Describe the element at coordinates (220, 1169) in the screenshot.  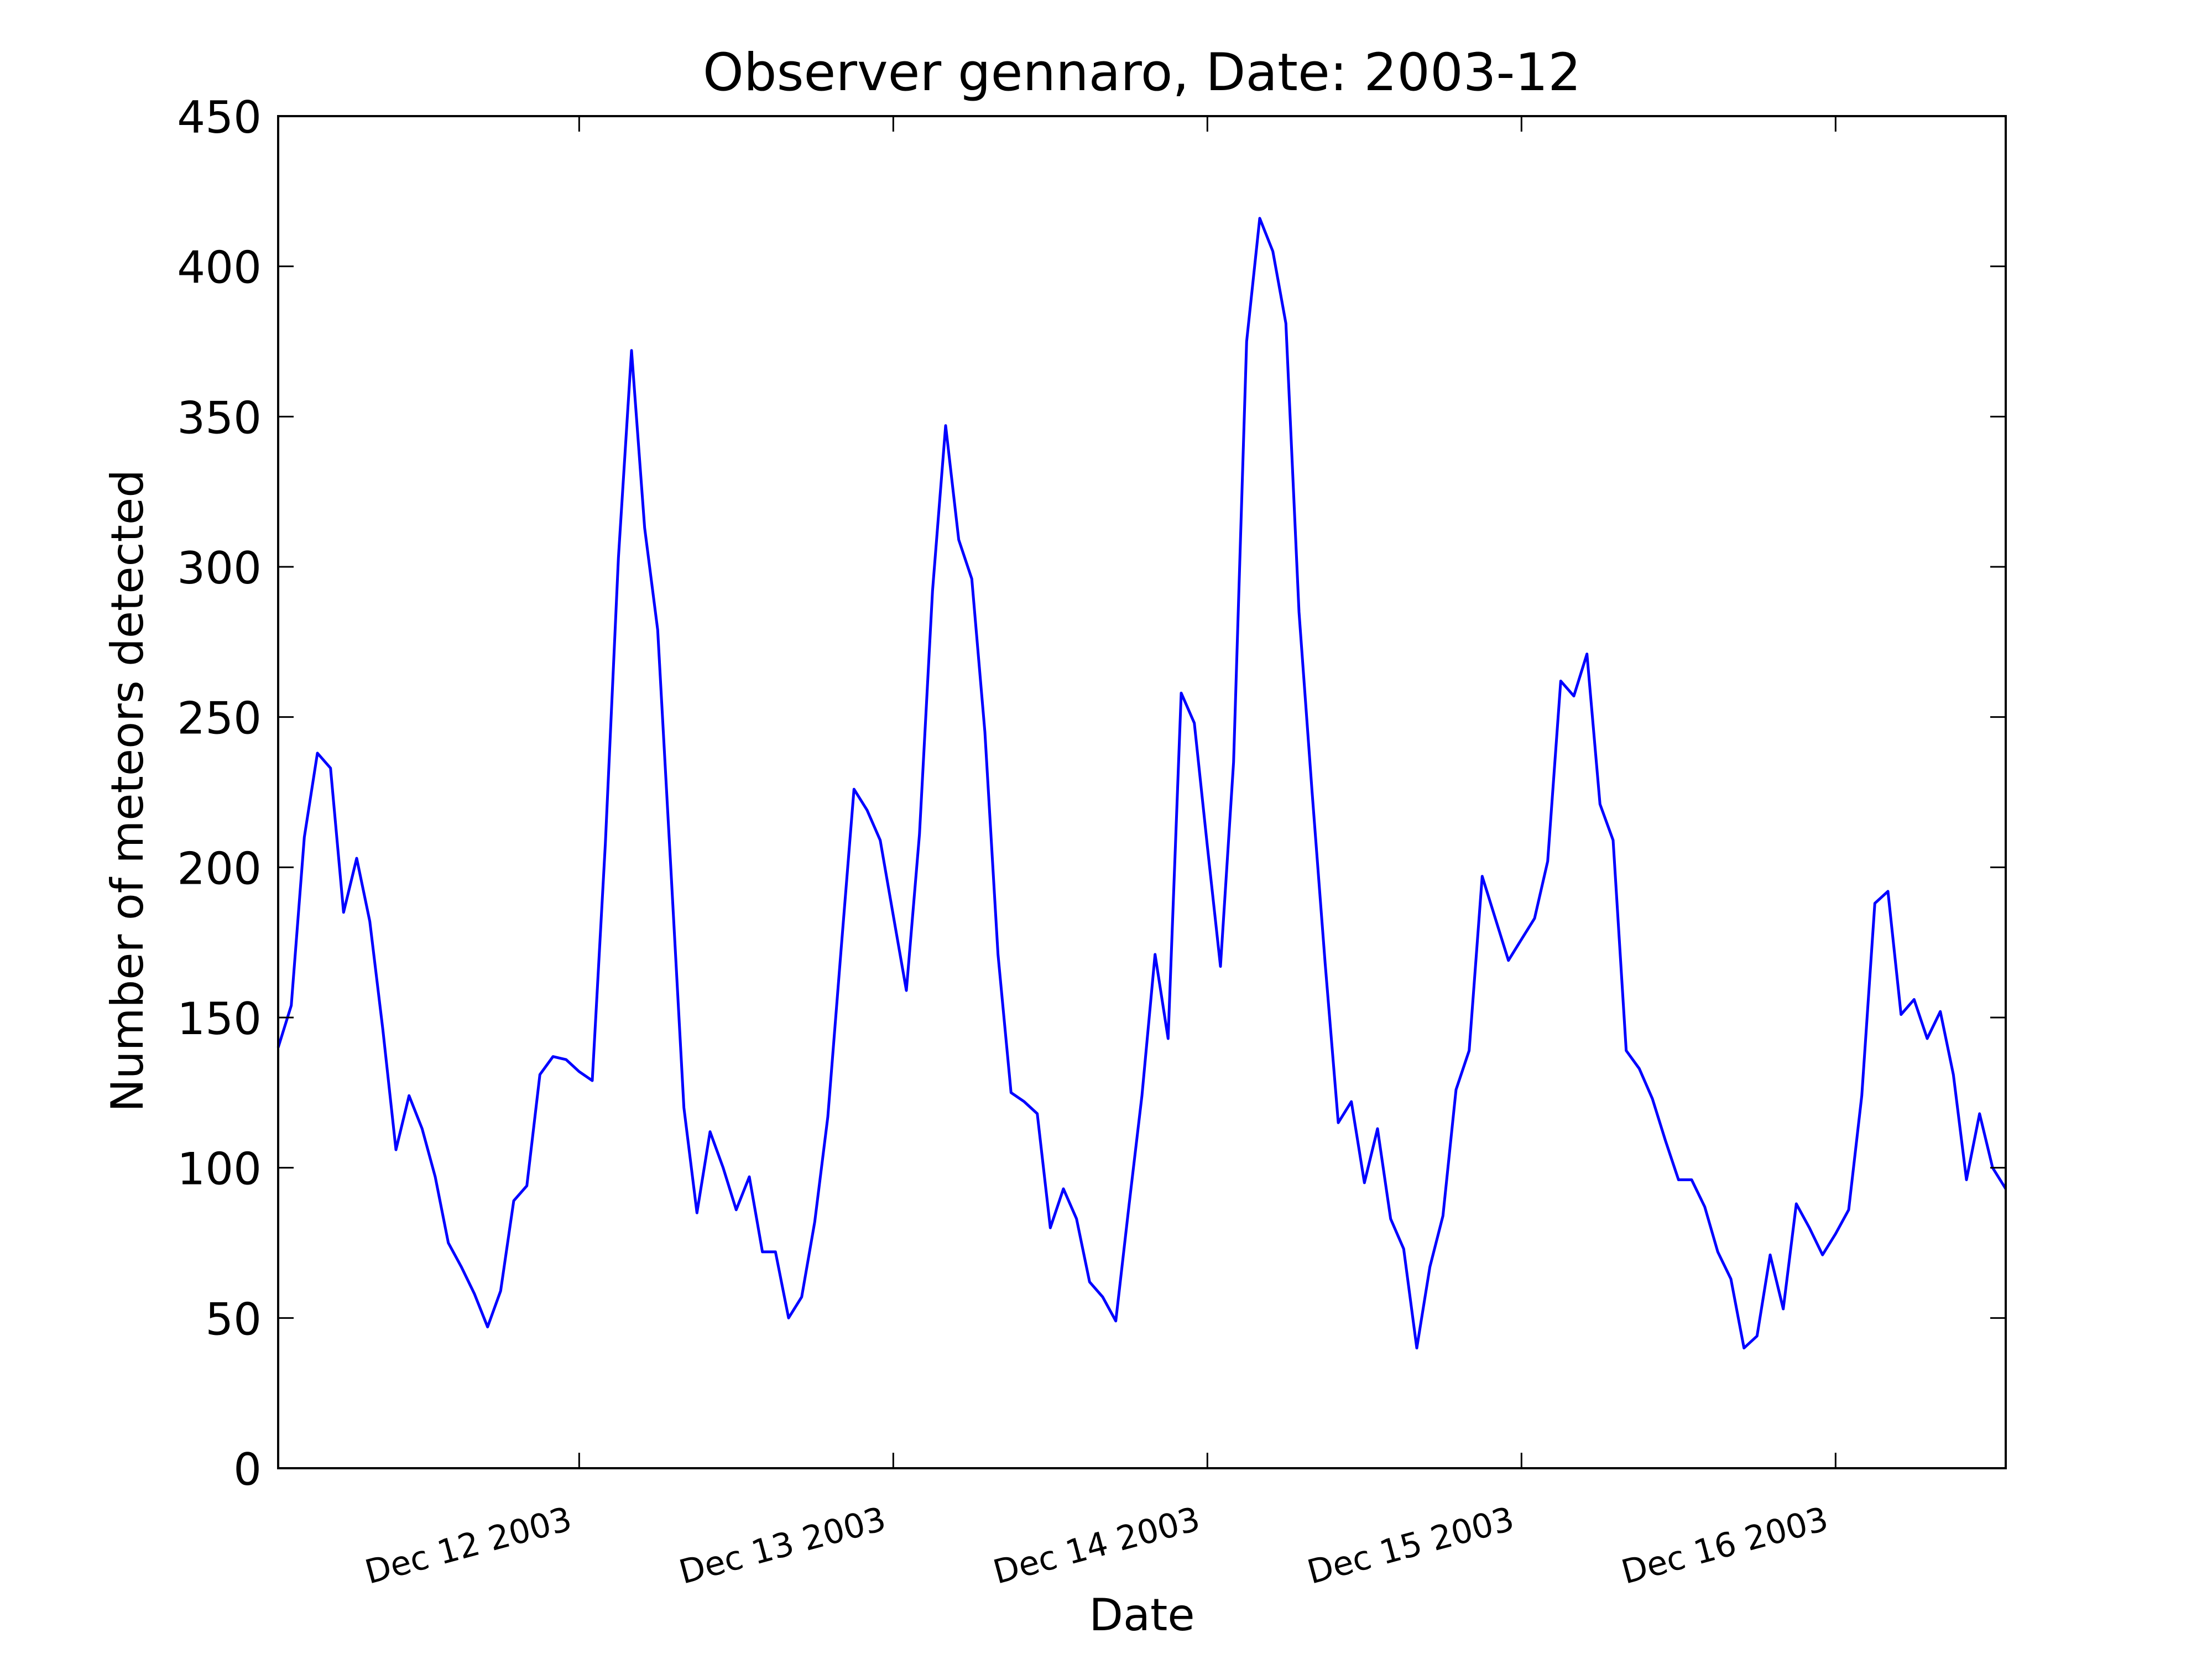
I see `y-tick-label: 100` at that location.